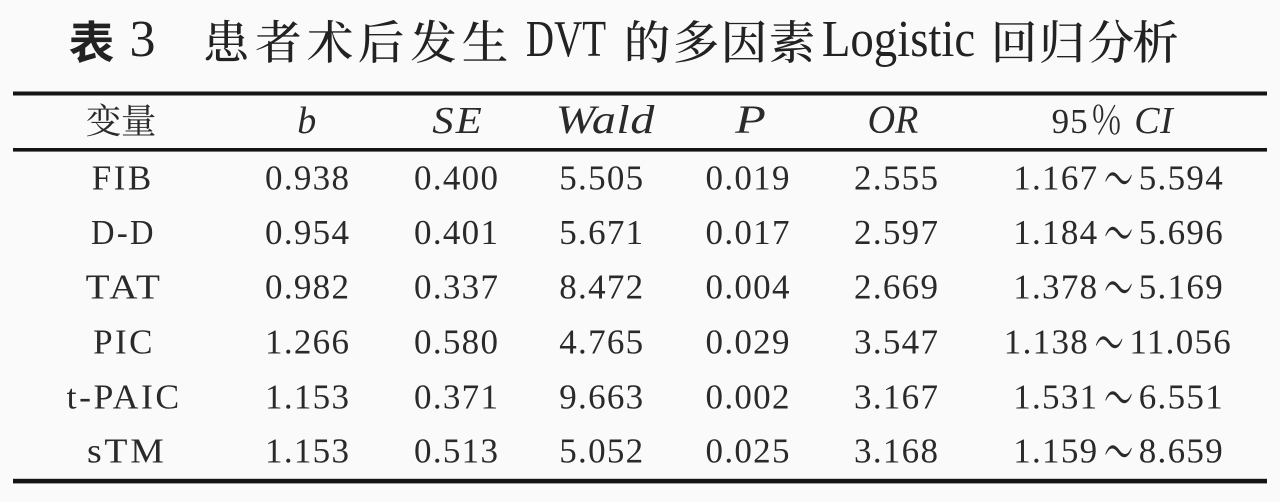  I want to click on svg-text: 3, so click(143, 39).